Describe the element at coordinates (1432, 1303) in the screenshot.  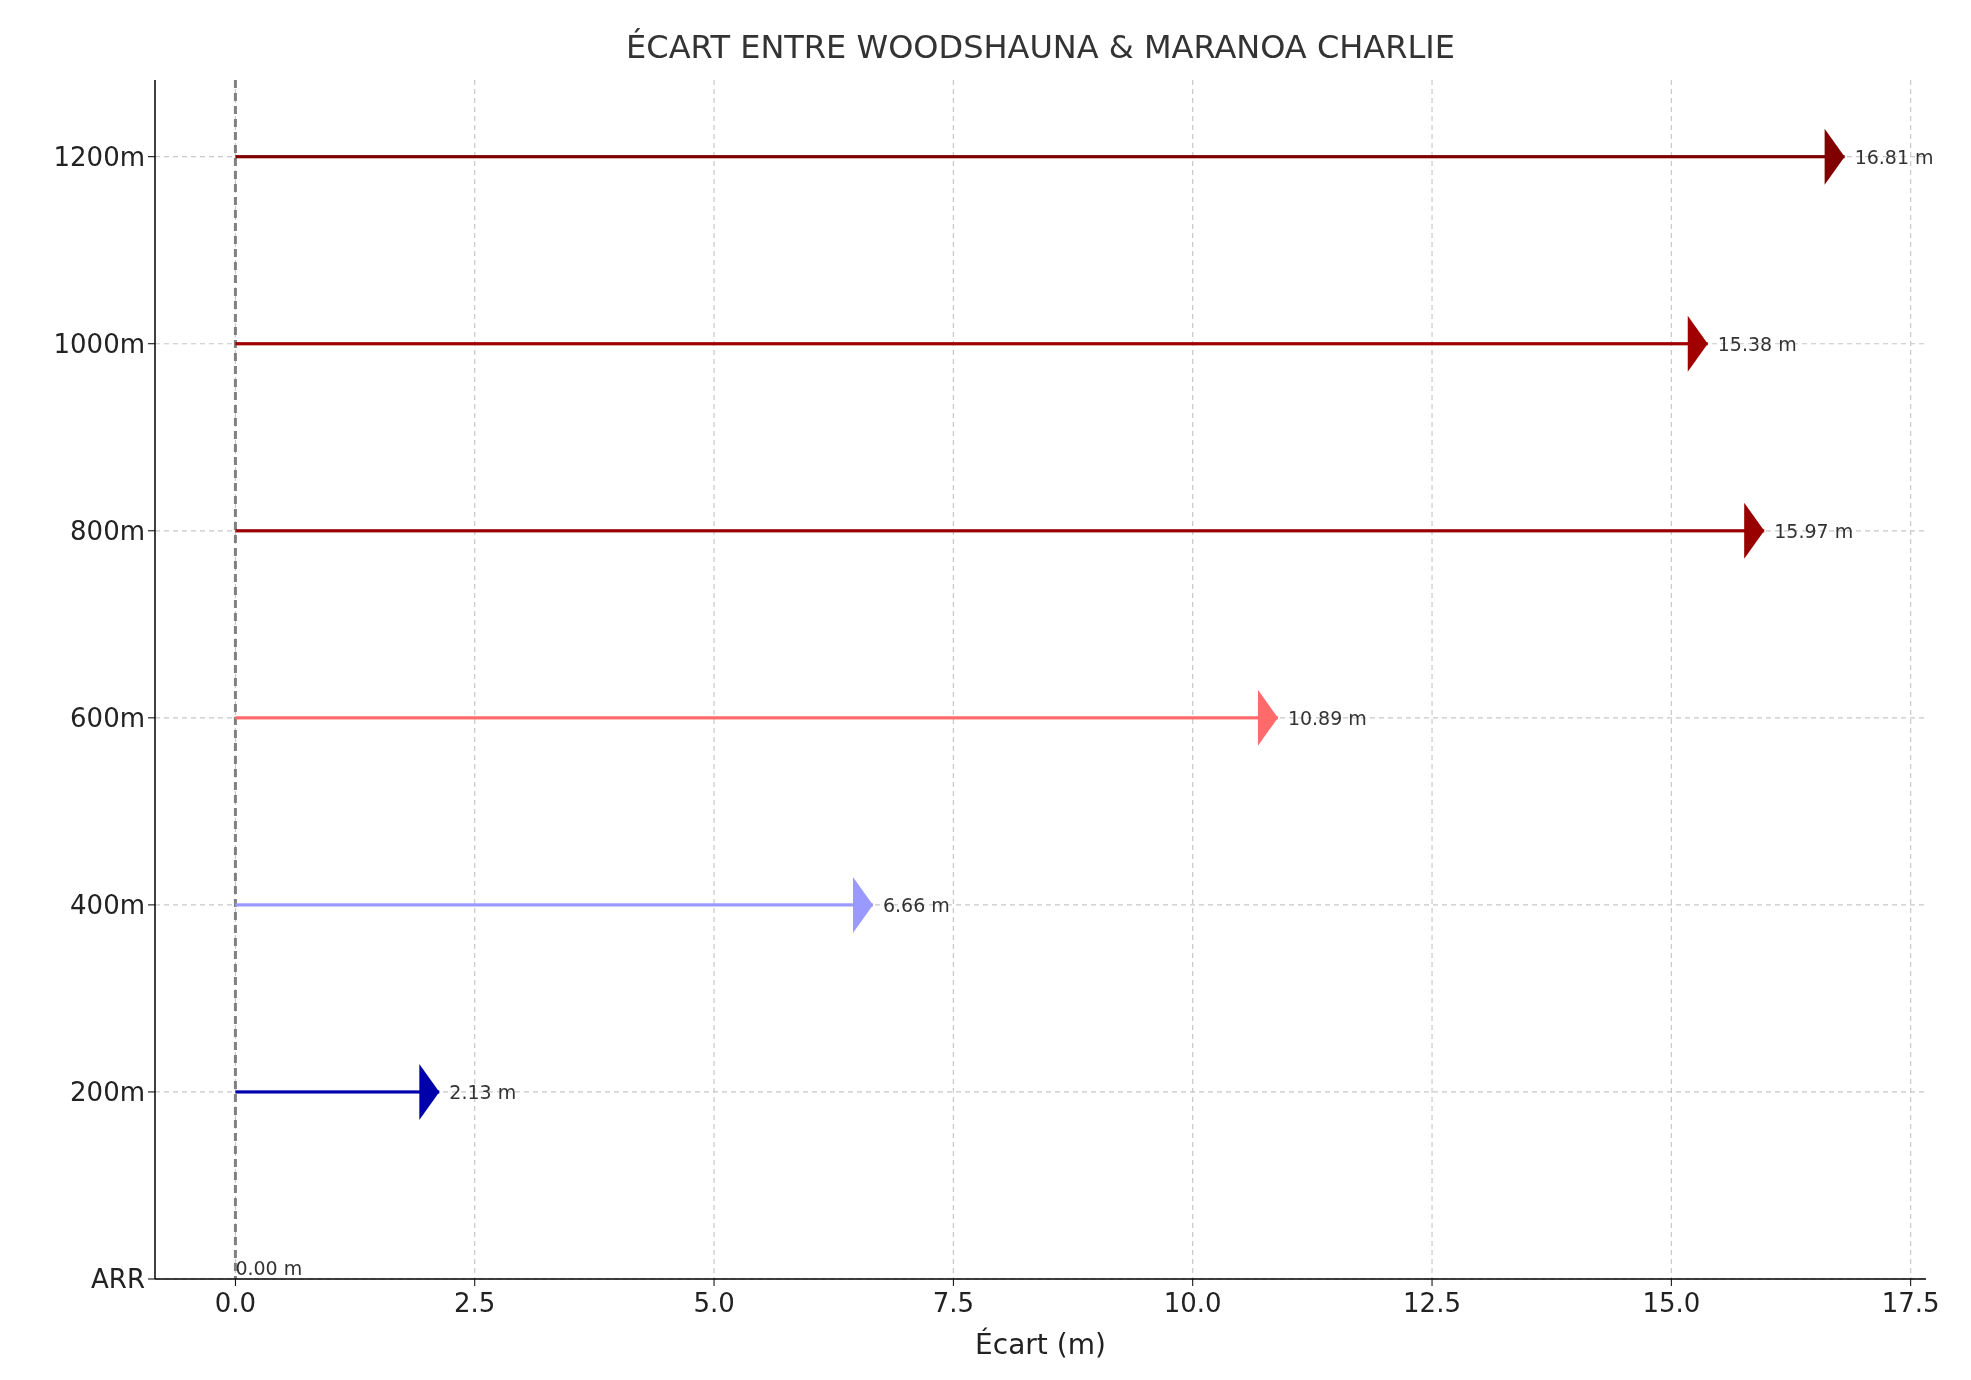
I see `x-tick-label: 12.5` at that location.